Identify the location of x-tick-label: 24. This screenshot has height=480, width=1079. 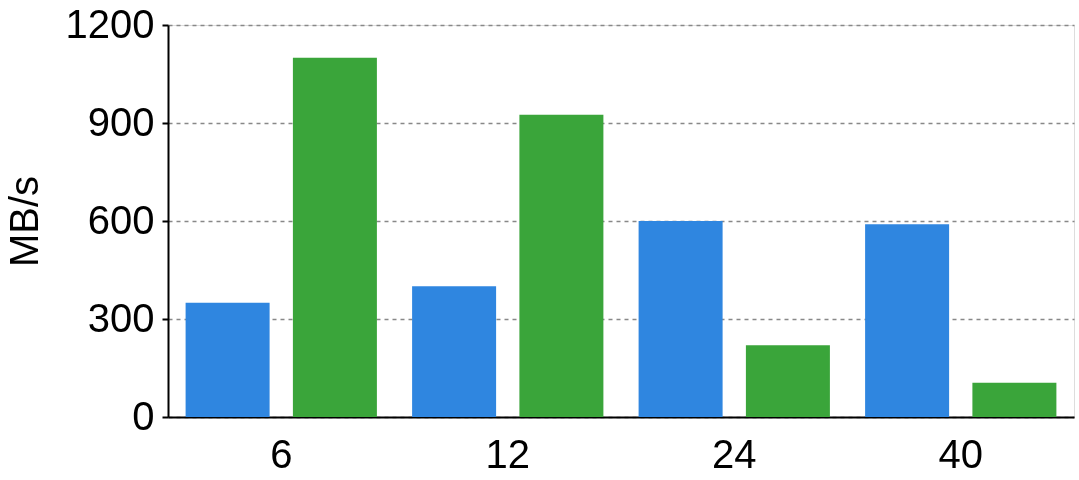
(734, 453).